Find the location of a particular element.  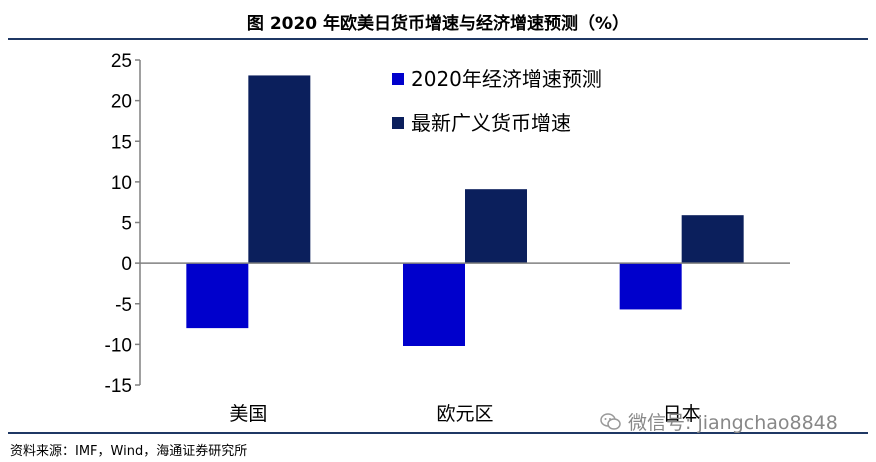

y-tick-label: 5 is located at coordinates (126, 224).